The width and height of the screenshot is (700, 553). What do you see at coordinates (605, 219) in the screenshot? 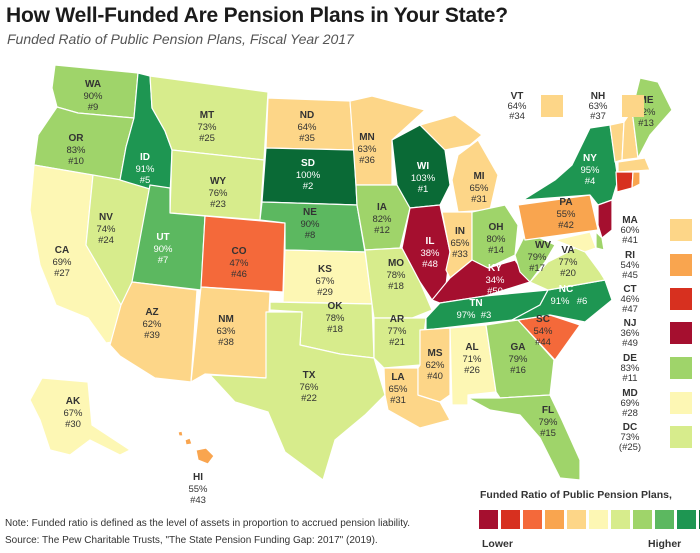
I see `state-NJ` at bounding box center [605, 219].